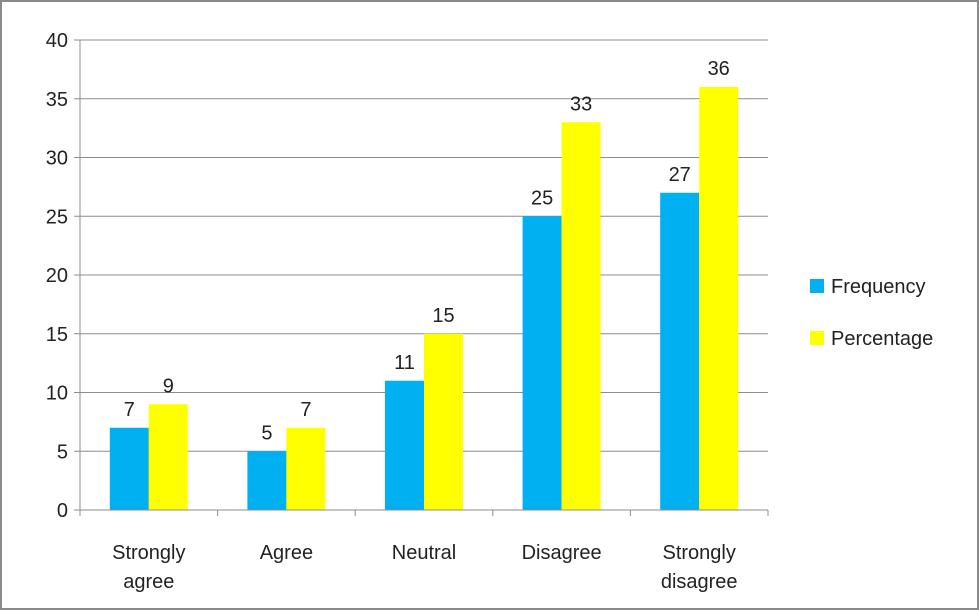  Describe the element at coordinates (871, 313) in the screenshot. I see `legend: Frequency Percentage` at that location.